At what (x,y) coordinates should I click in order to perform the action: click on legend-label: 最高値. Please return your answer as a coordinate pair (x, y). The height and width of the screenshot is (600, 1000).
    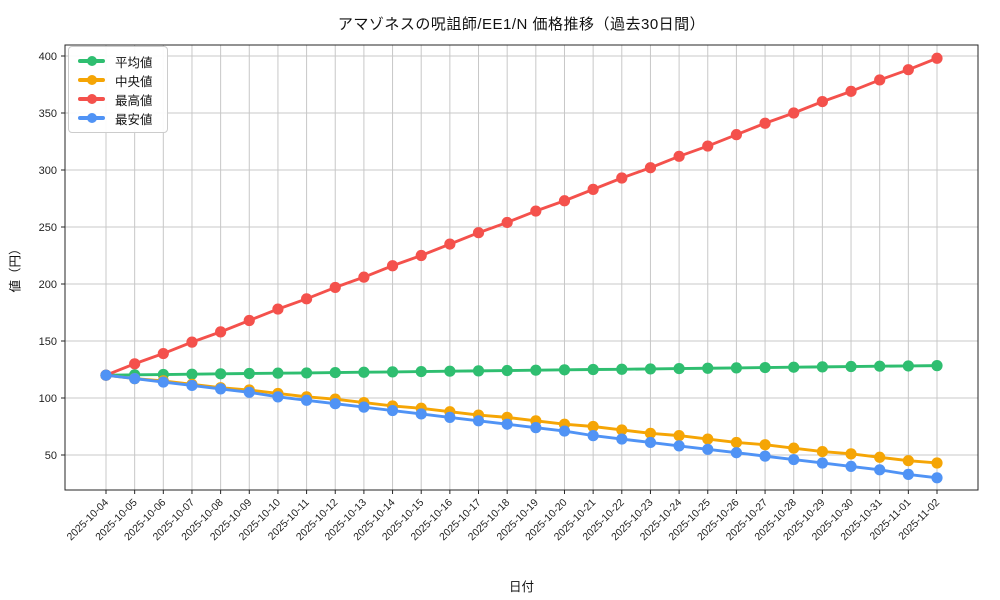
    Looking at the image, I should click on (134, 100).